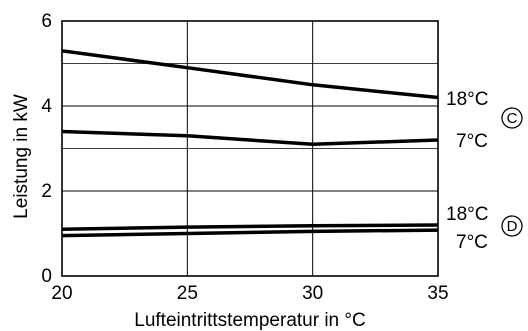  I want to click on x-axis-label: Lufteintrittstemperatur in °C, so click(249, 320).